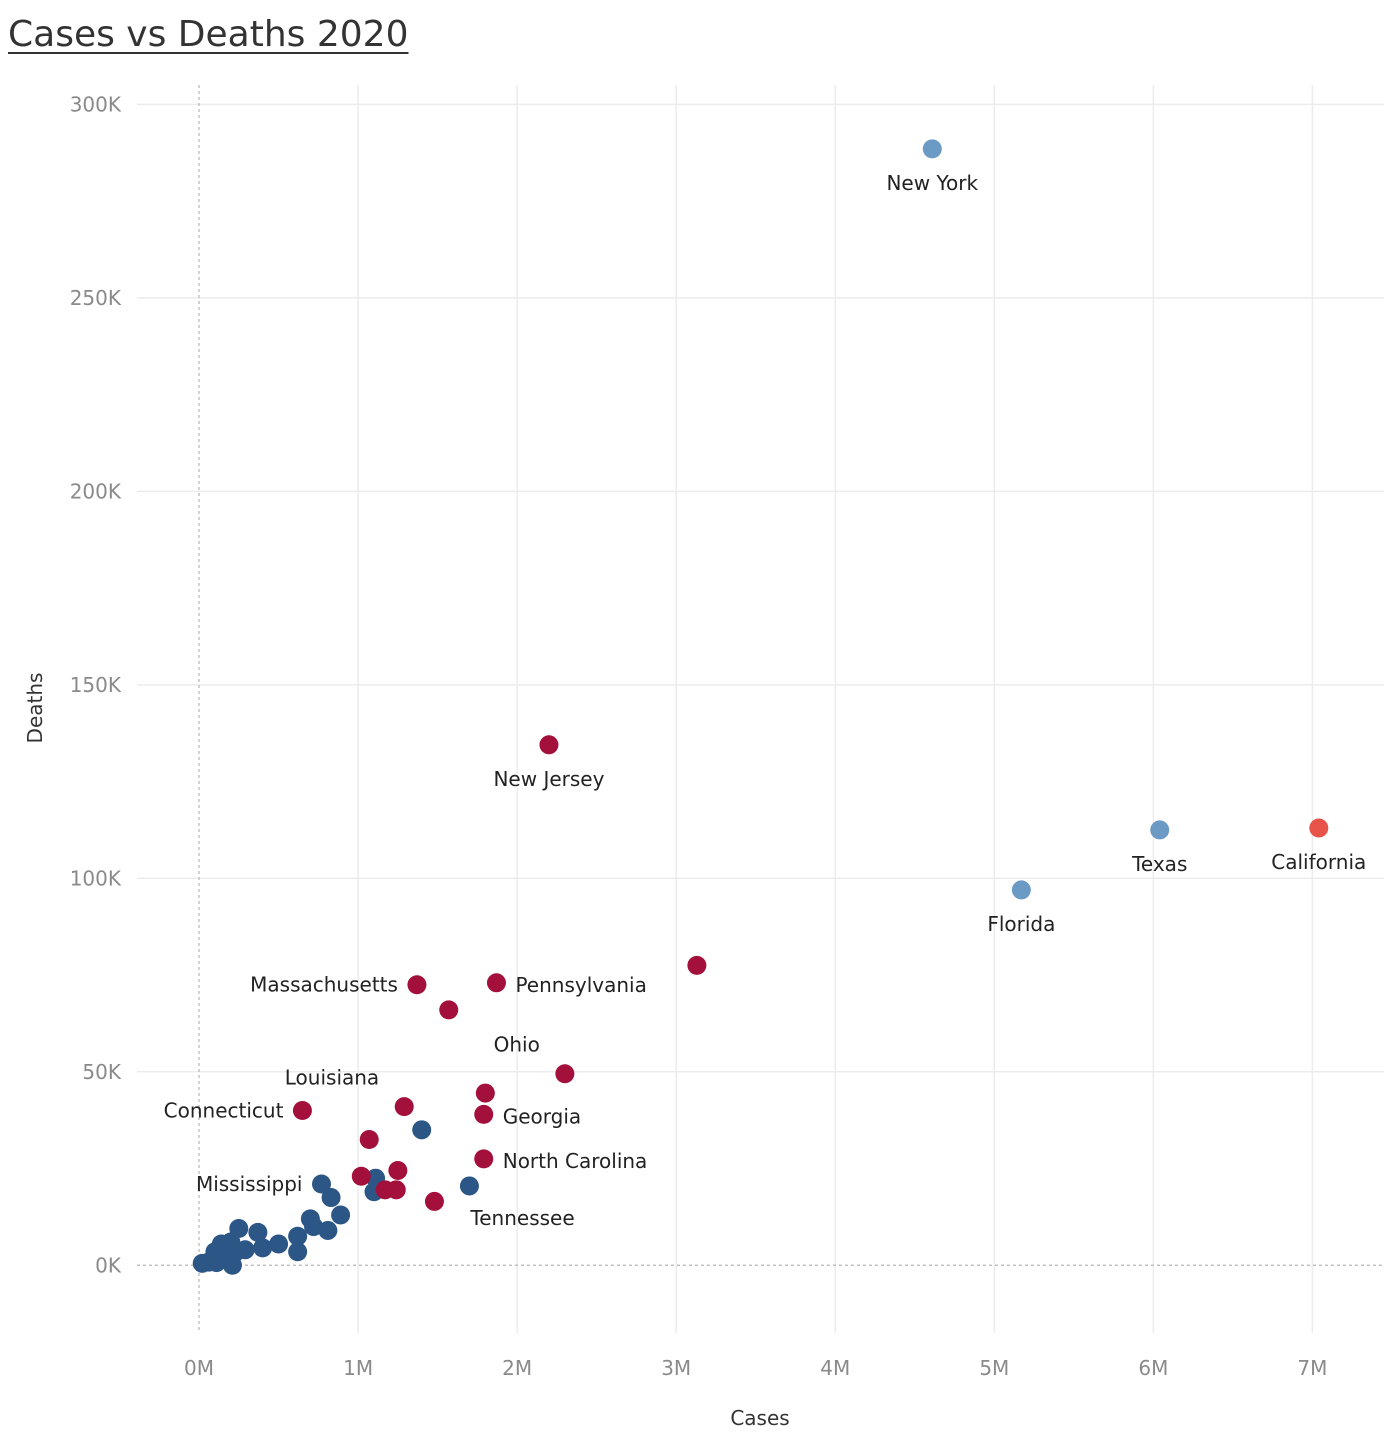  I want to click on x-tick-label: 1M, so click(358, 1368).